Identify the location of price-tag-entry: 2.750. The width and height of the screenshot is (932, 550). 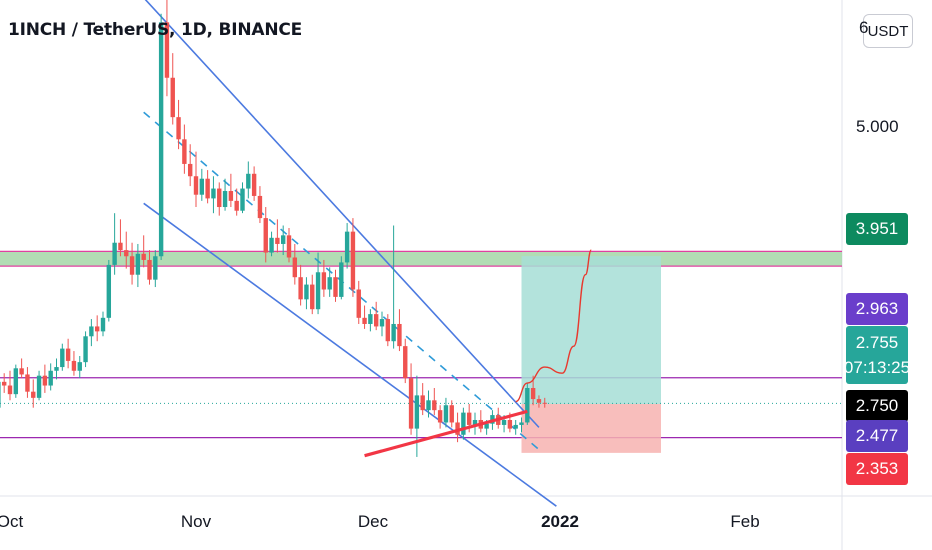
(877, 406).